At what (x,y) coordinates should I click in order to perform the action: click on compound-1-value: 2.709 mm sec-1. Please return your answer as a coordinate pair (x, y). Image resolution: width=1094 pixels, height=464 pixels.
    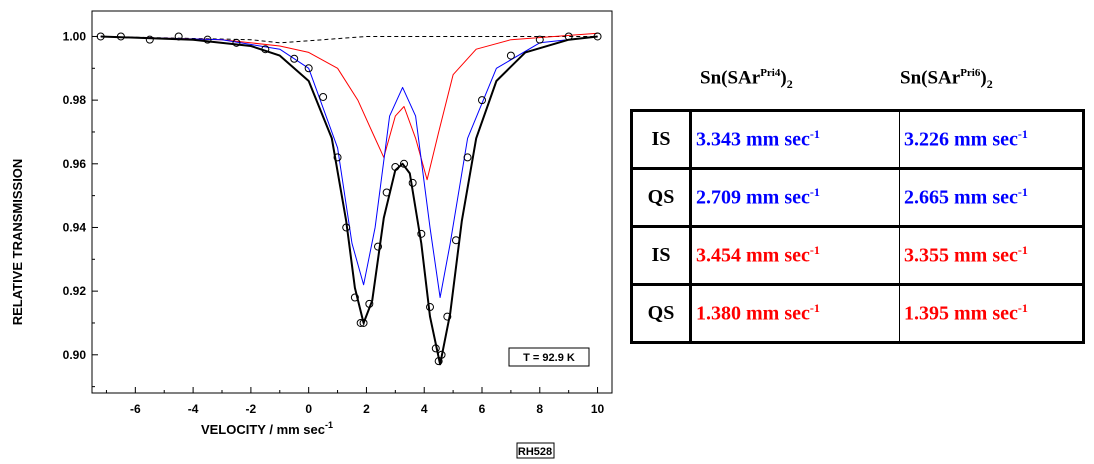
    Looking at the image, I should click on (795, 197).